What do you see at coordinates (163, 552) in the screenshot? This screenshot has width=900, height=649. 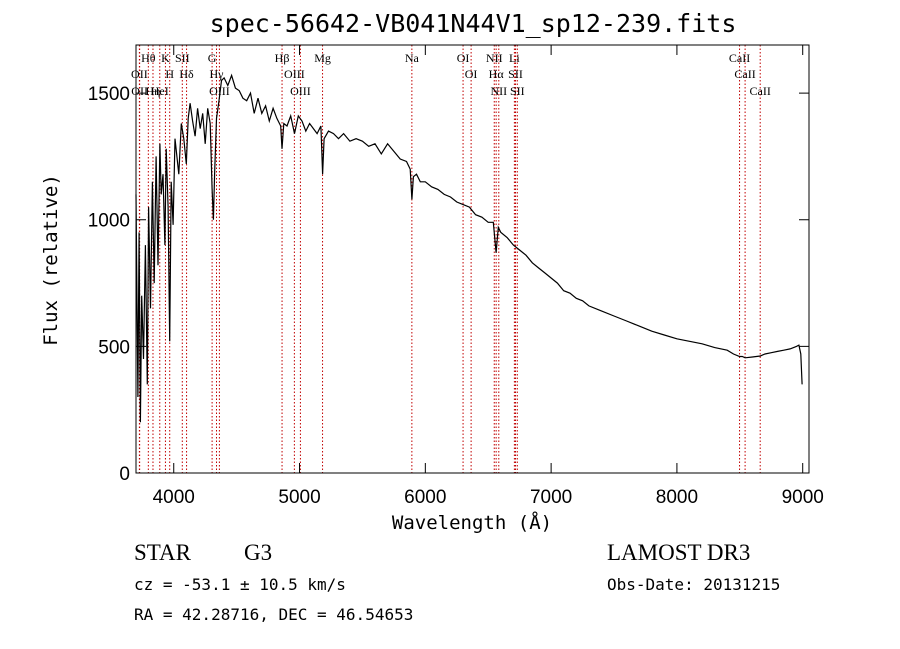 I see `object-class: STAR` at bounding box center [163, 552].